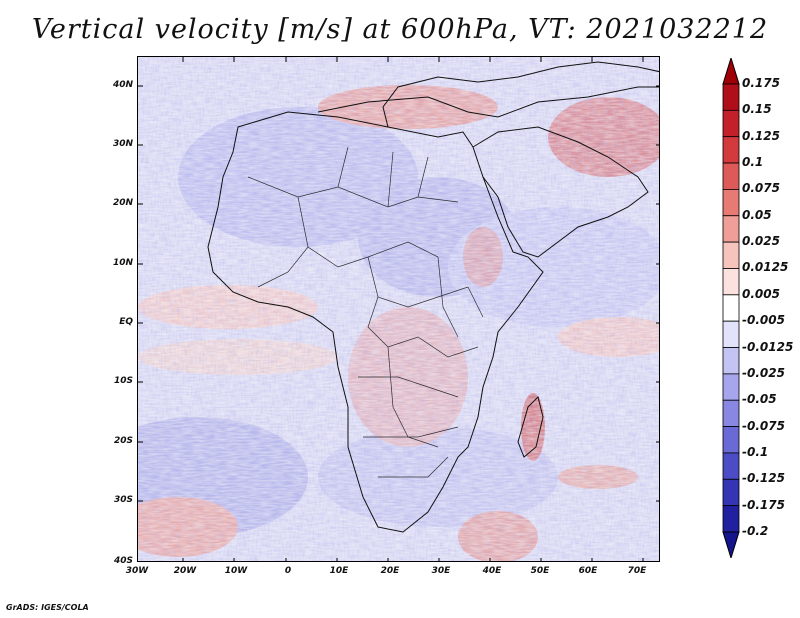 The width and height of the screenshot is (800, 618). I want to click on colorbar-tick-label: 0.025, so click(761, 241).